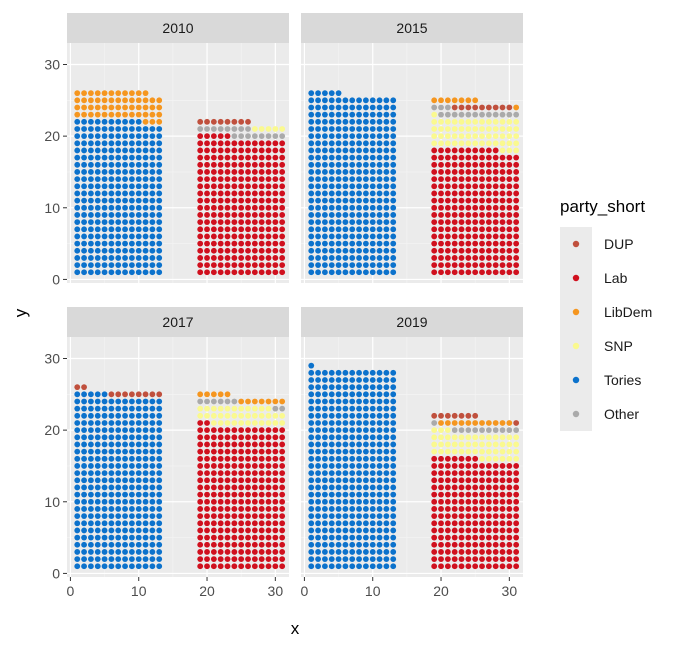 The height and width of the screenshot is (648, 691). I want to click on seat-point-dup, so click(227, 121).